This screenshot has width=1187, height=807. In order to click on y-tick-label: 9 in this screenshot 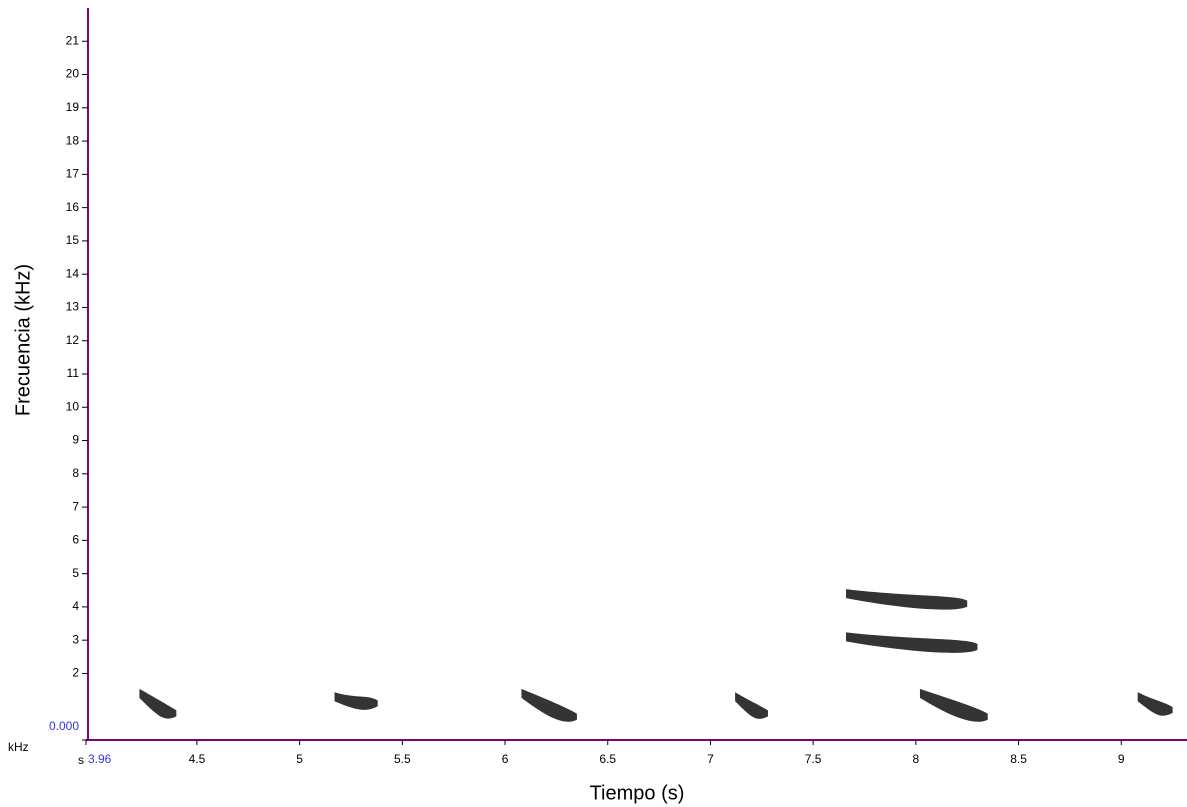, I will do `click(75, 440)`.